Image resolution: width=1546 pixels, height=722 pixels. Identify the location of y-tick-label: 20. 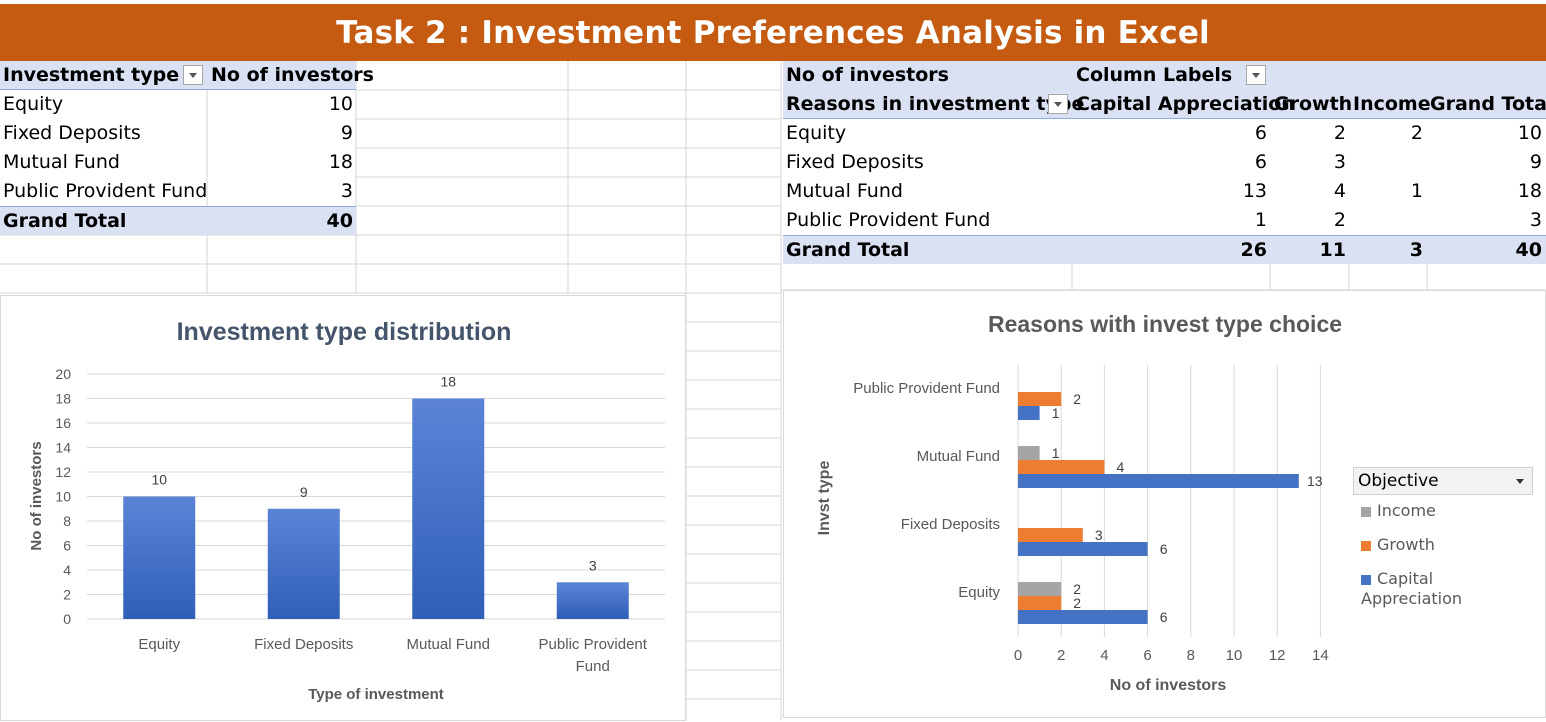
(63, 374).